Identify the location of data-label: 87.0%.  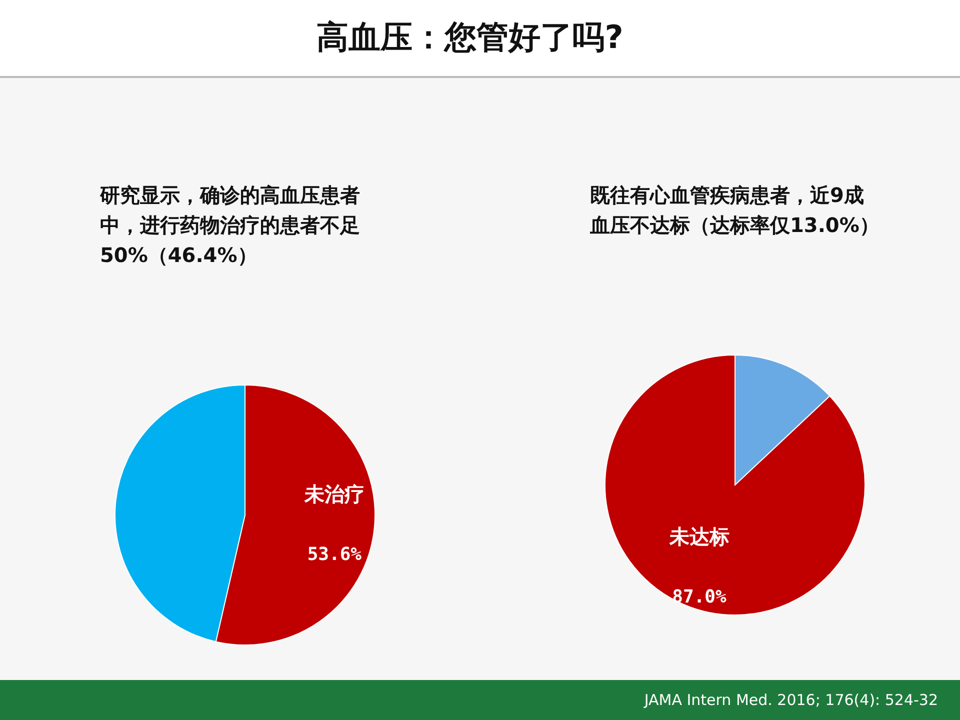
(699, 597).